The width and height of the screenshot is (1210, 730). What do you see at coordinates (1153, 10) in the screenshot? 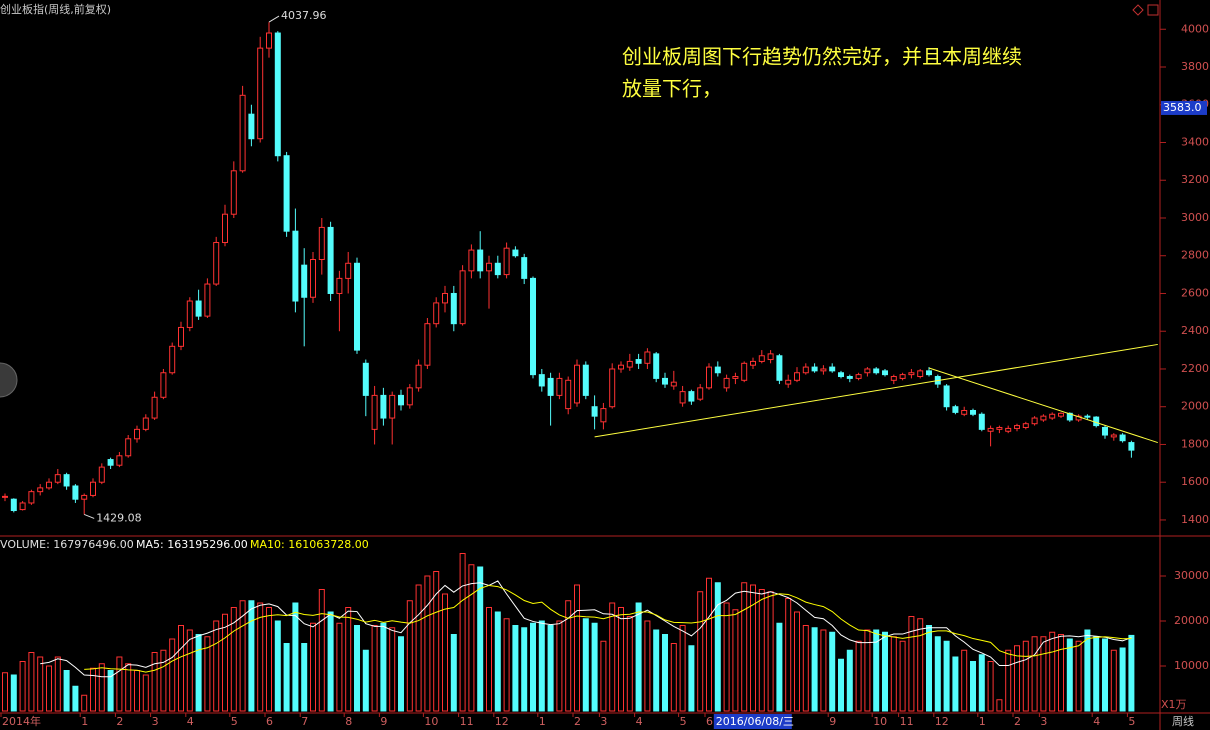
I see `icon-square` at bounding box center [1153, 10].